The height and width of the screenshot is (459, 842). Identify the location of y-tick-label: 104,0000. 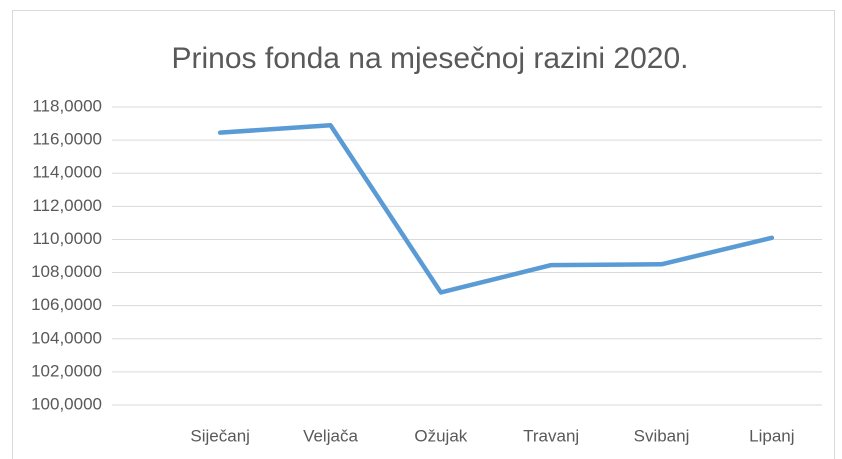
(66, 337).